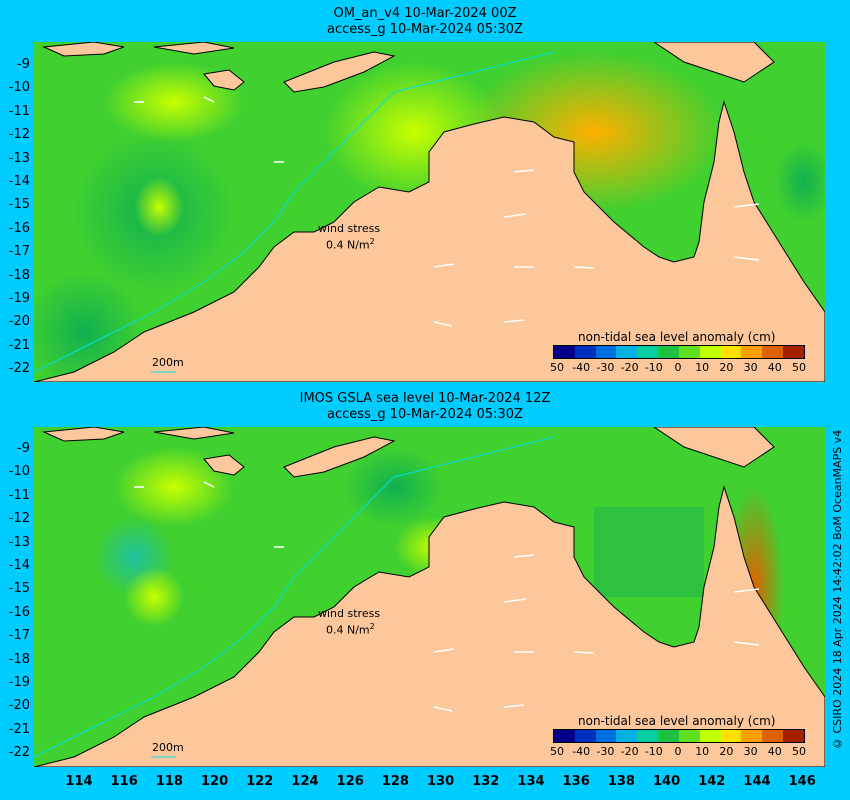 The width and height of the screenshot is (850, 800). I want to click on lon-tick-label: 116, so click(124, 781).